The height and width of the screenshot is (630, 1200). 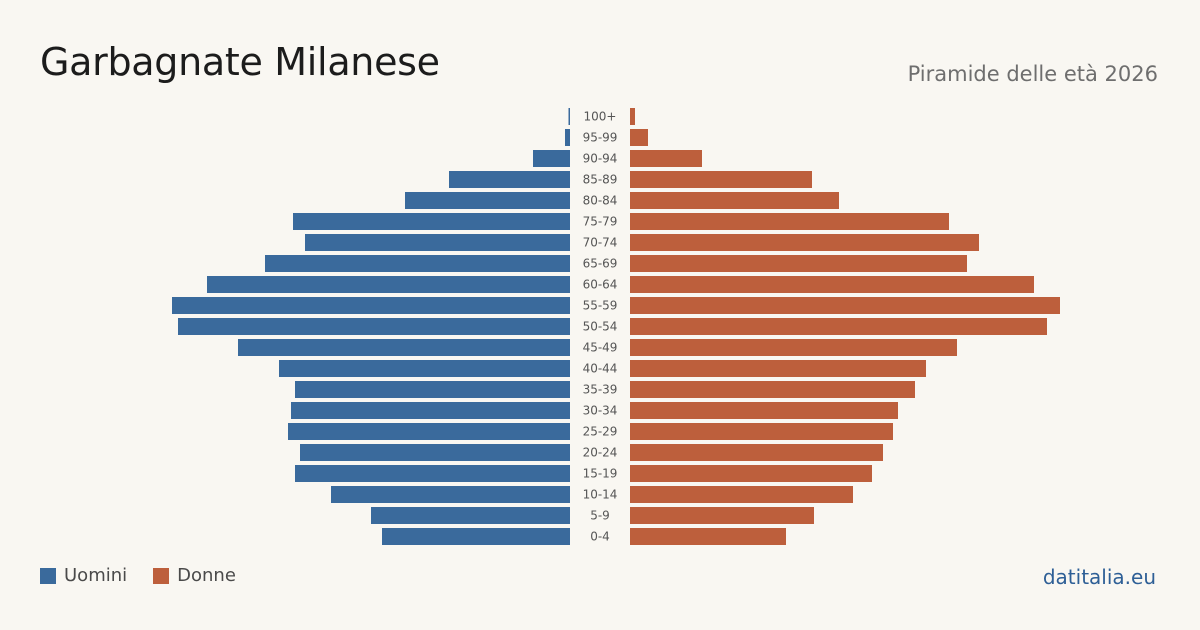 What do you see at coordinates (161, 575) in the screenshot?
I see `legend-swatch-women` at bounding box center [161, 575].